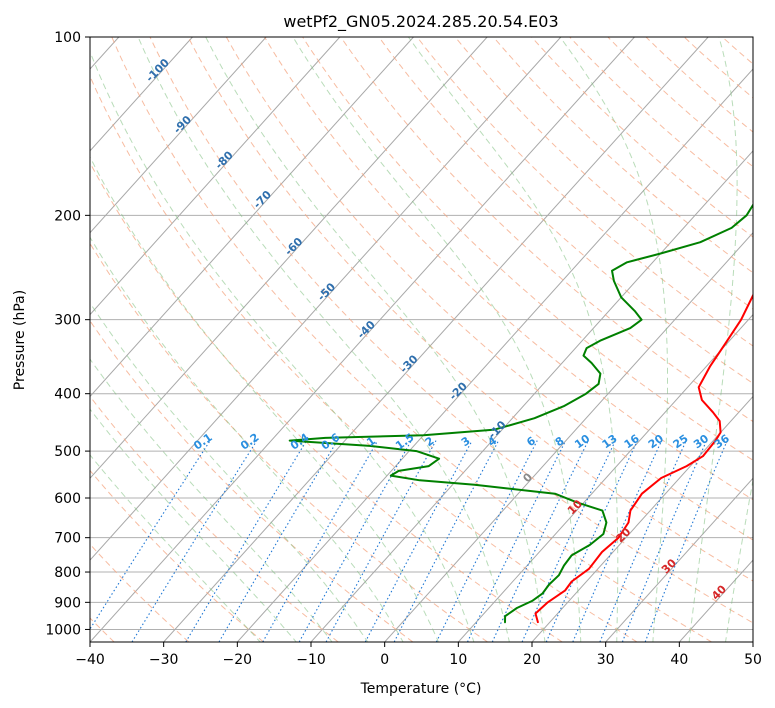 This screenshot has width=775, height=708. What do you see at coordinates (679, 660) in the screenshot?
I see `x-tick-label: 40` at bounding box center [679, 660].